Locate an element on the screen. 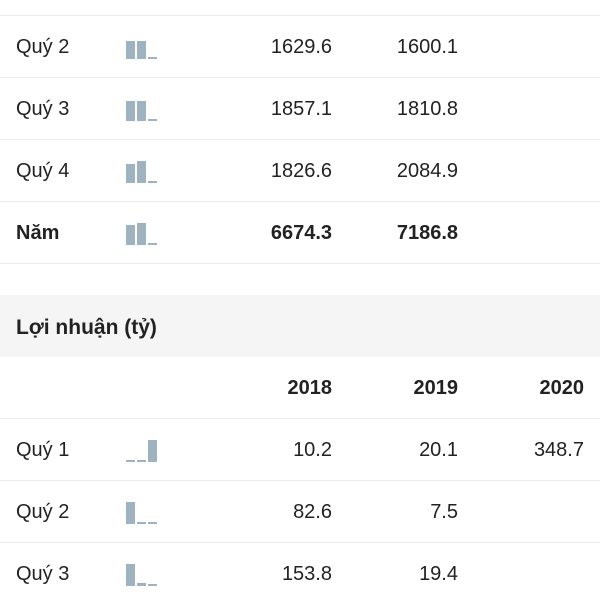 The height and width of the screenshot is (600, 600). value-2019: 2084.9 is located at coordinates (427, 171).